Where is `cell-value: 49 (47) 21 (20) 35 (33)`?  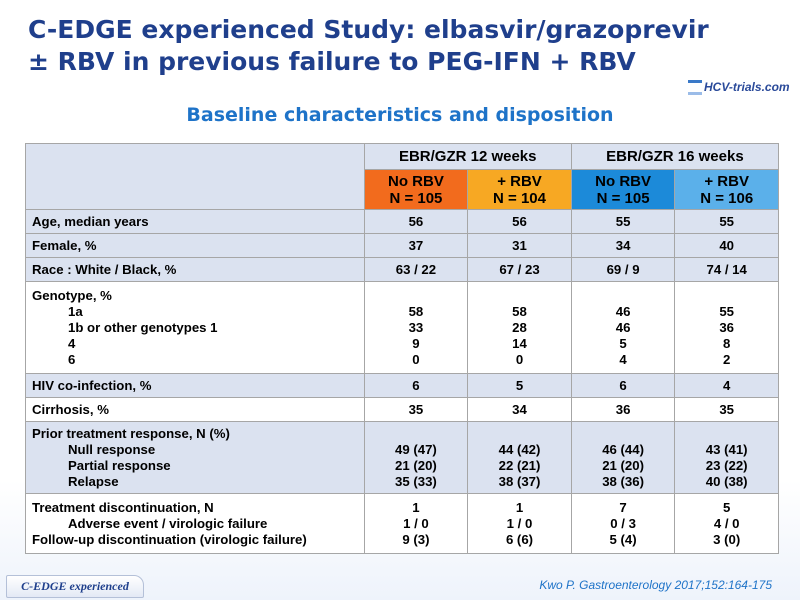 cell-value: 49 (47) 21 (20) 35 (33) is located at coordinates (416, 457).